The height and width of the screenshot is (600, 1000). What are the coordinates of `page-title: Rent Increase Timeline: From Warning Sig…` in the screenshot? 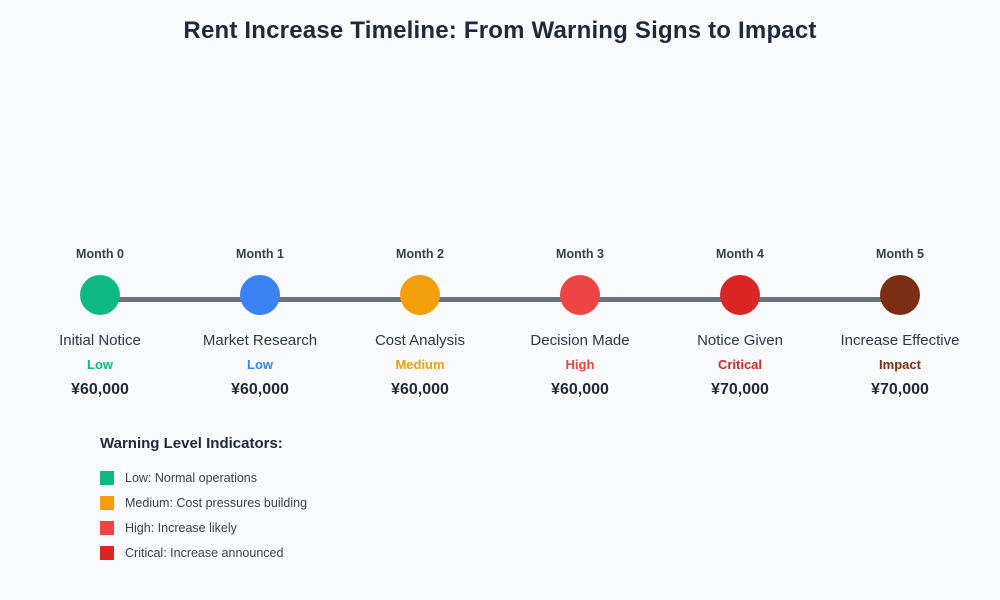 It's located at (500, 30).